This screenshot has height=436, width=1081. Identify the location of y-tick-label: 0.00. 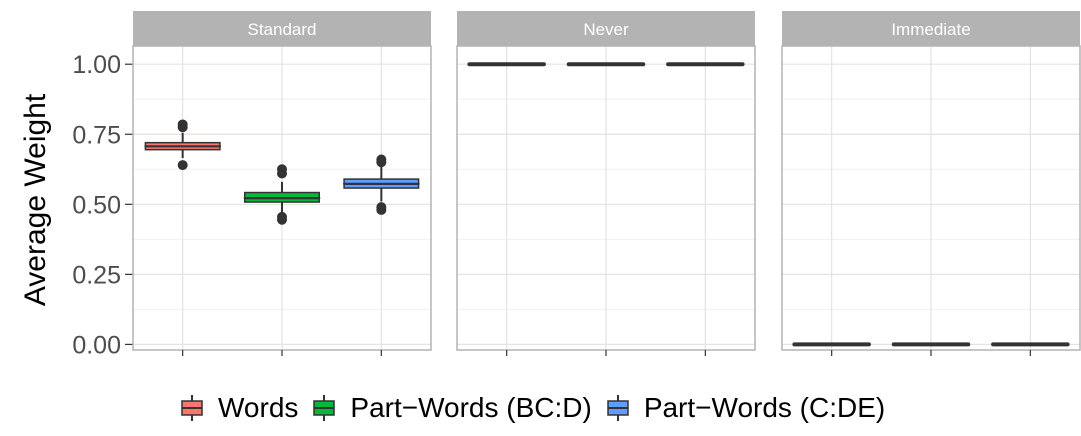
(96, 345).